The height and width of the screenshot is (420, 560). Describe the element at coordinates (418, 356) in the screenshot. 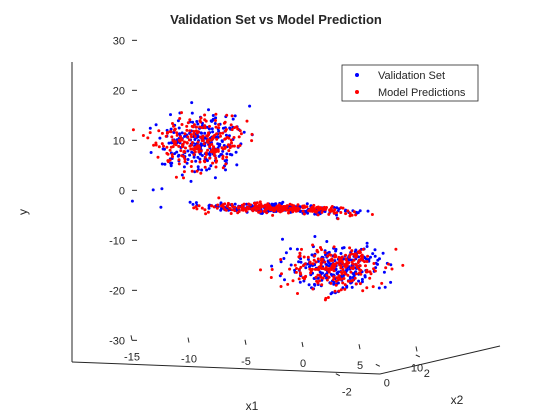

I see `x2-tick-mark` at that location.